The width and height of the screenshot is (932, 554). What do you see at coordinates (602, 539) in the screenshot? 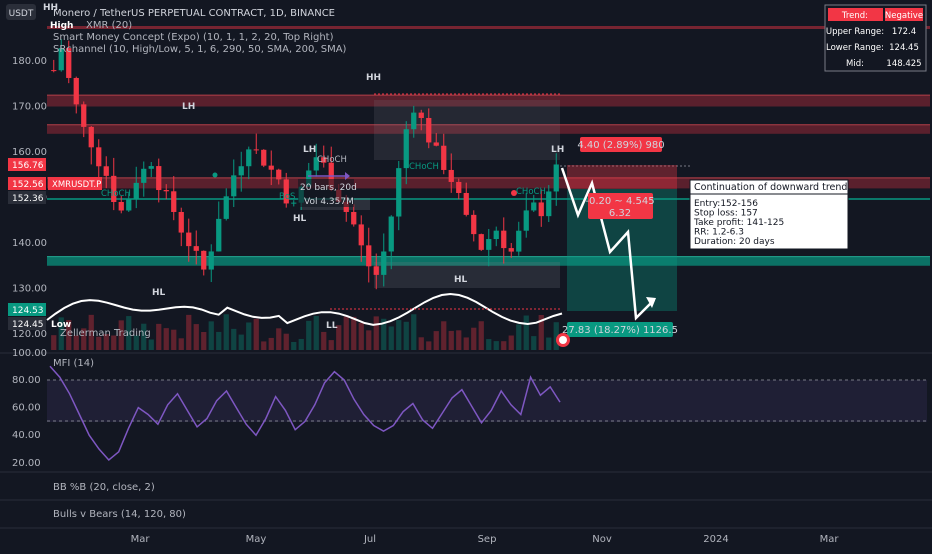
I see `x-tick: Nov` at bounding box center [602, 539].